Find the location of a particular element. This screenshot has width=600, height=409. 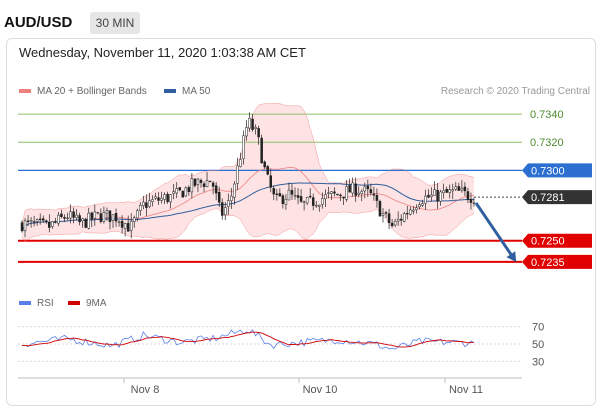

legend-ma50: MA 50 is located at coordinates (187, 91).